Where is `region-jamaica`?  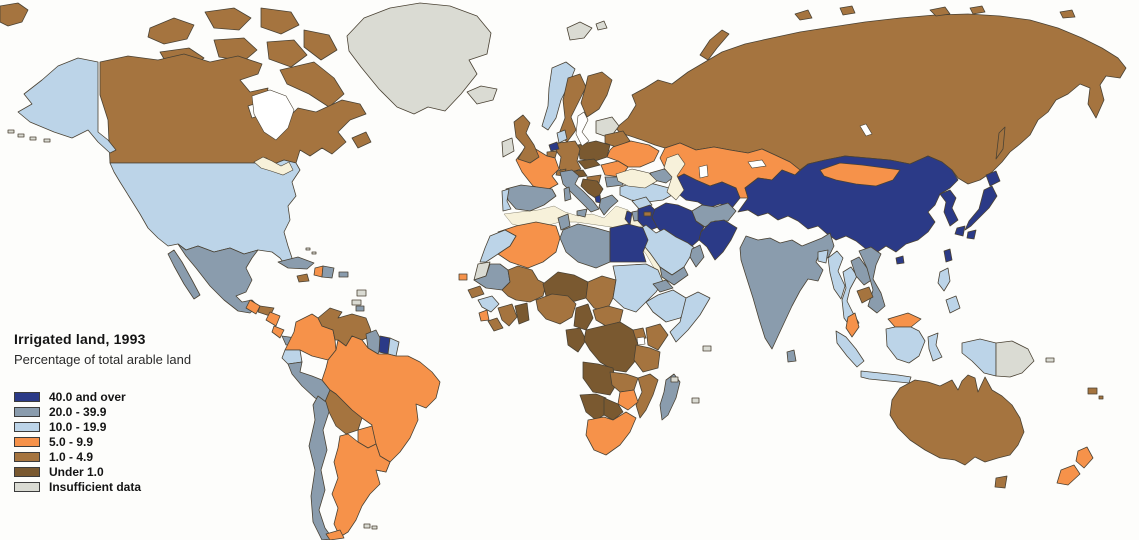
region-jamaica is located at coordinates (303, 278).